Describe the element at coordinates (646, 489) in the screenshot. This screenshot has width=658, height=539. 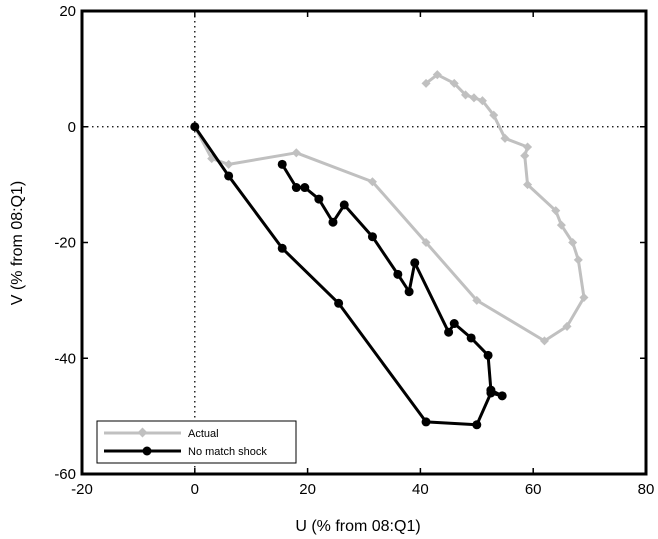
I see `x-tick-label: 80` at that location.